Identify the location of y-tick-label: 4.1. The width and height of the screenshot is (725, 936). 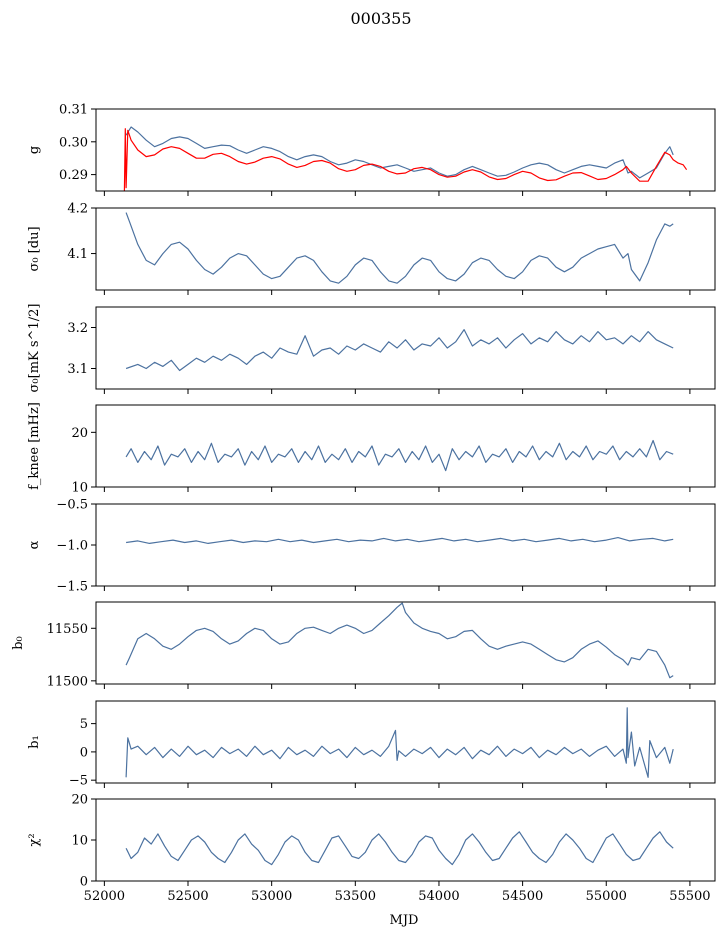
(77, 254).